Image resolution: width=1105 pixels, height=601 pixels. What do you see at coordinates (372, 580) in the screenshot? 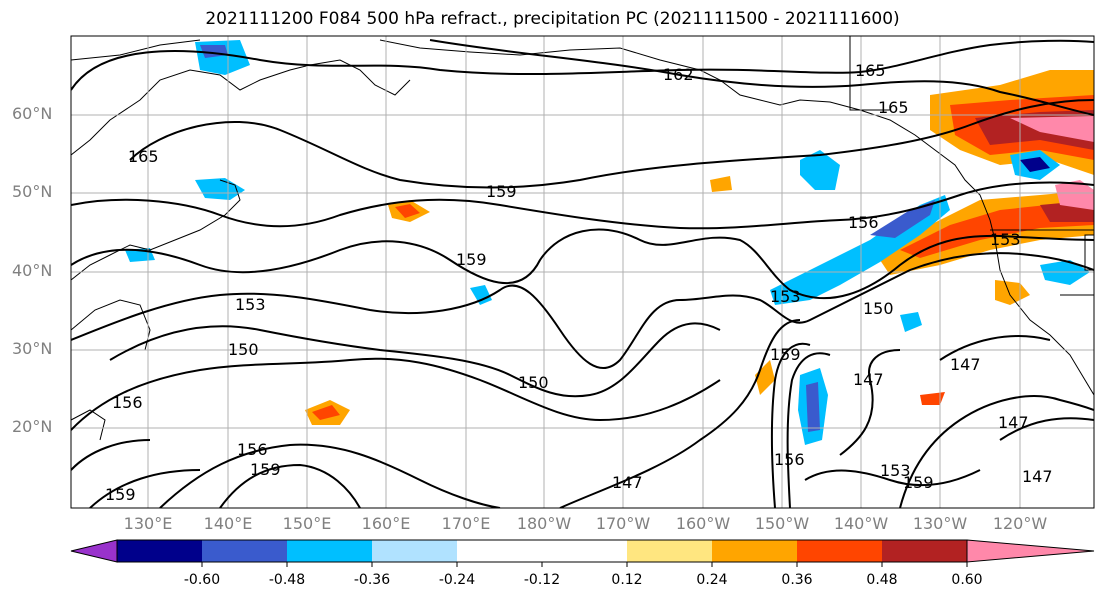
I see `colorbar-tick-label: -0.36` at bounding box center [372, 580].